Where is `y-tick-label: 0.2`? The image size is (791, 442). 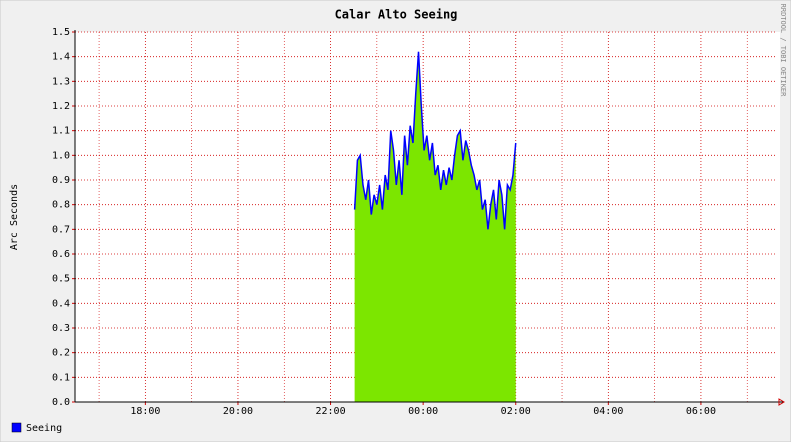
y-tick-label: 0.2 is located at coordinates (61, 353).